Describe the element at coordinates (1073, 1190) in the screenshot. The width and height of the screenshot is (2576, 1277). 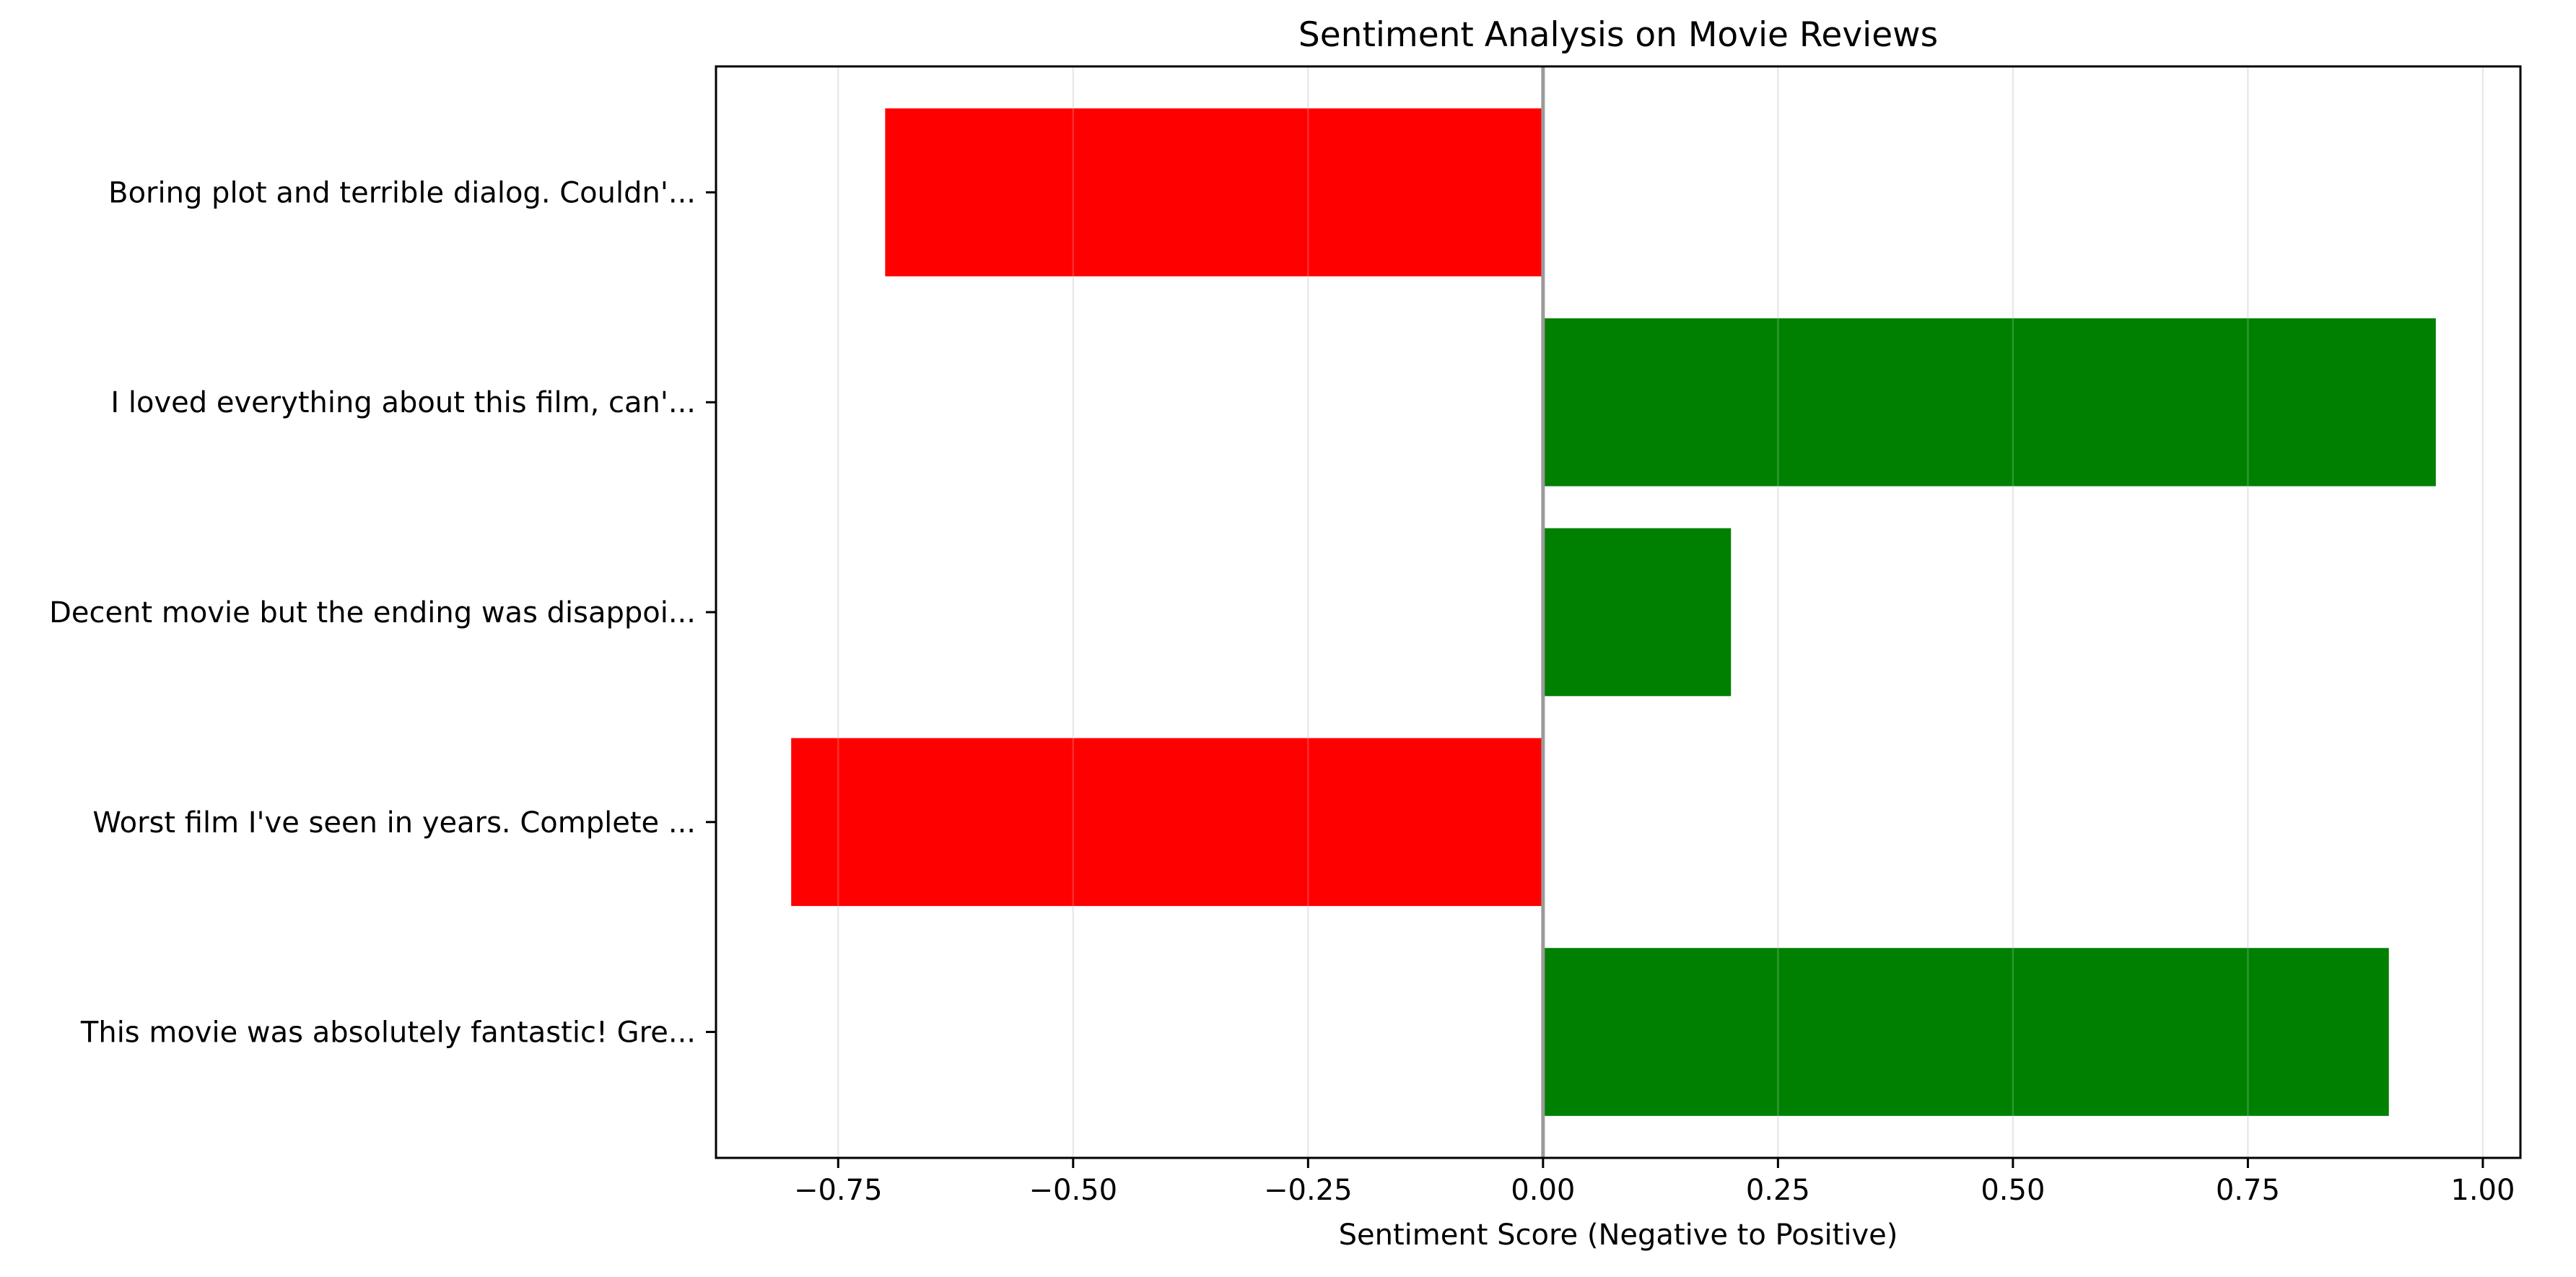
I see `x-tick-label-1: −0.50` at that location.